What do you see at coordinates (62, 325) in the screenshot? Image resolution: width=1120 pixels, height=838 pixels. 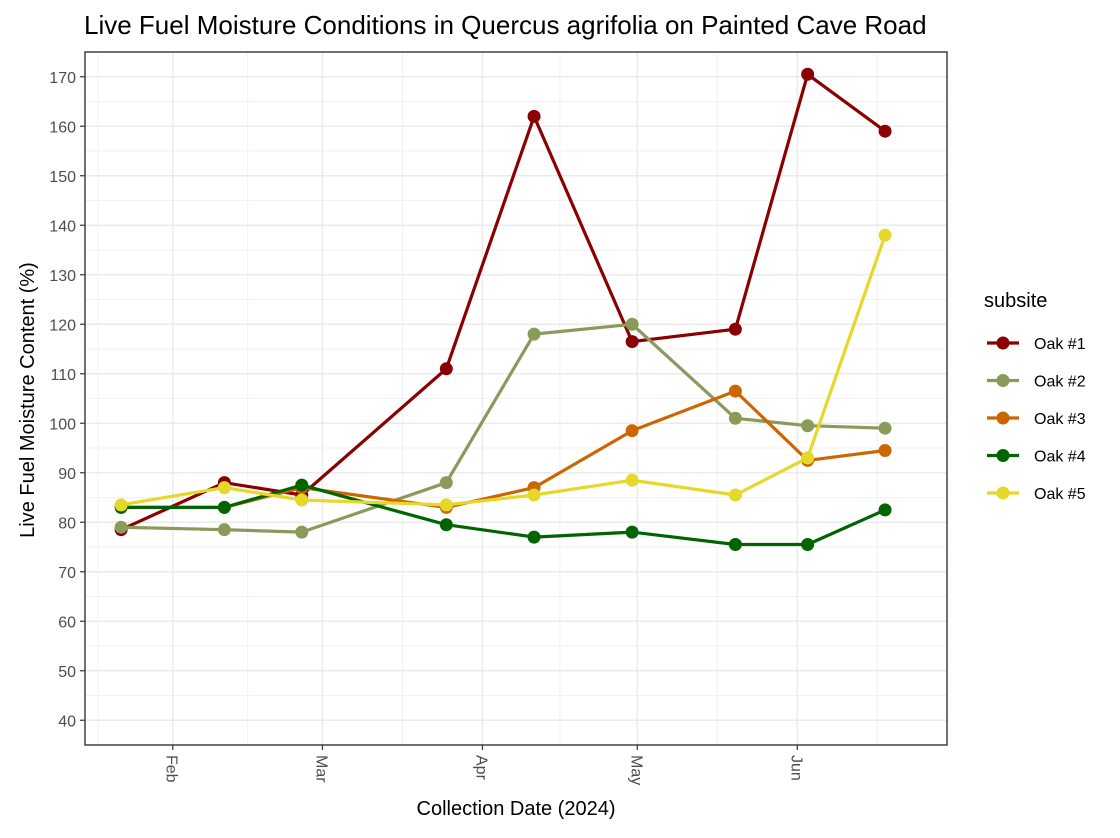 I see `y-tick-label: 120` at bounding box center [62, 325].